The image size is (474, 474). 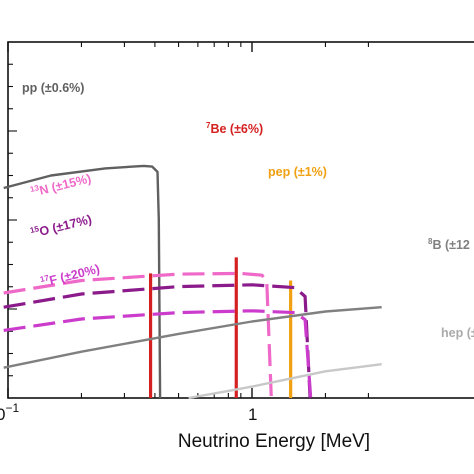 What do you see at coordinates (274, 441) in the screenshot?
I see `x-axis-title: Neutrino Energy [MeV]` at bounding box center [274, 441].